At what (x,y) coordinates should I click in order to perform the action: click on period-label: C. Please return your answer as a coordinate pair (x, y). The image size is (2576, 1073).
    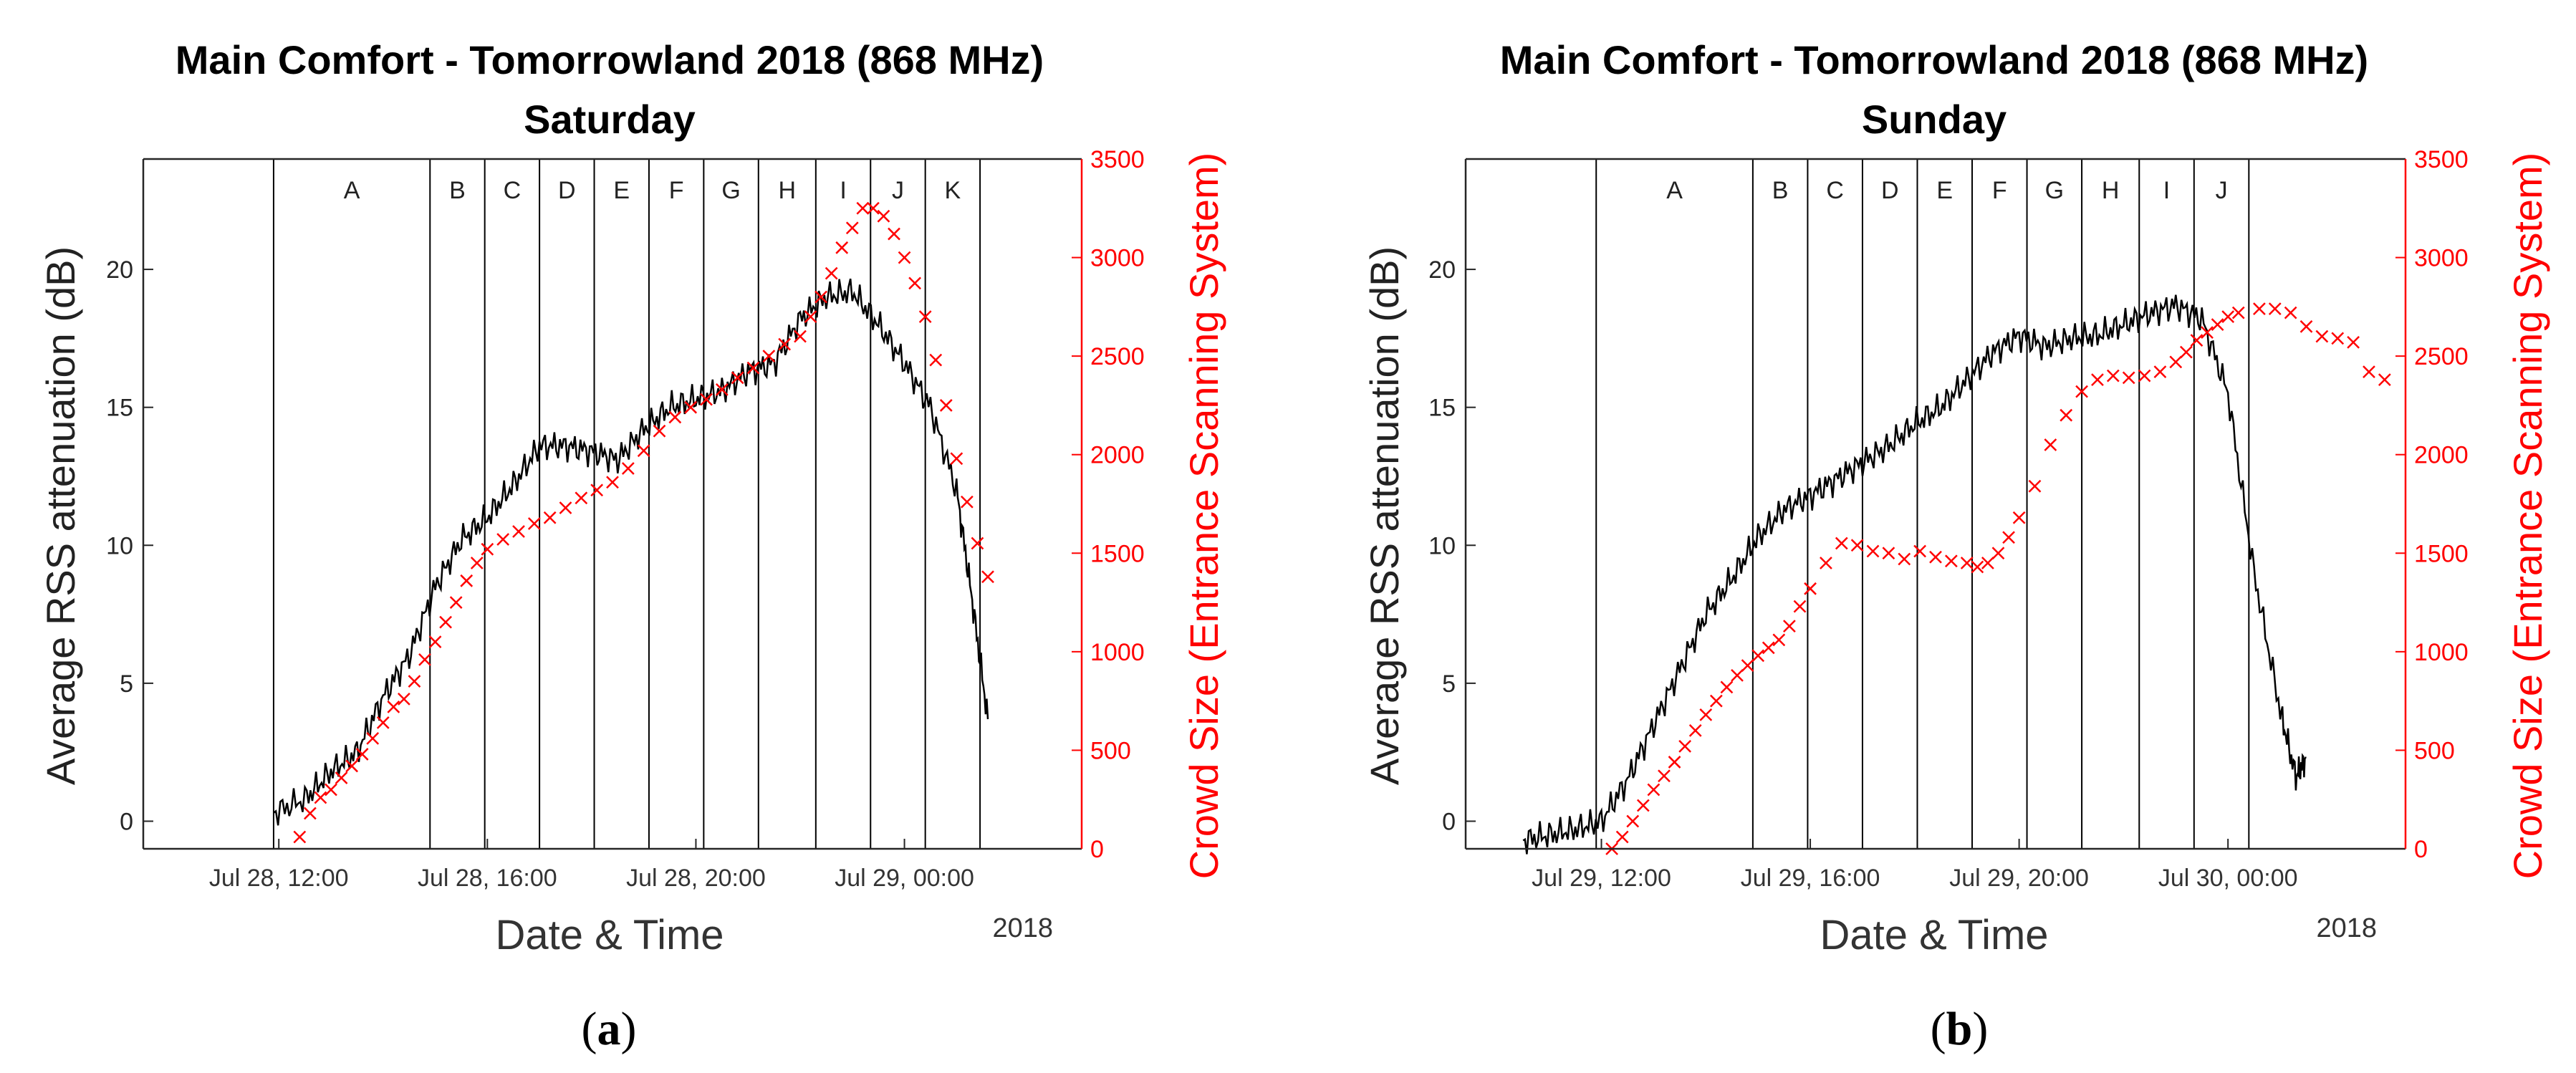
    Looking at the image, I should click on (1835, 191).